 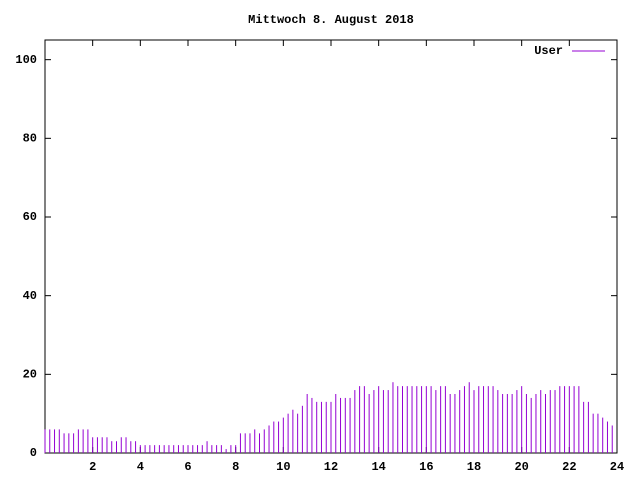 What do you see at coordinates (26, 60) in the screenshot?
I see `y-tick-label: 100` at bounding box center [26, 60].